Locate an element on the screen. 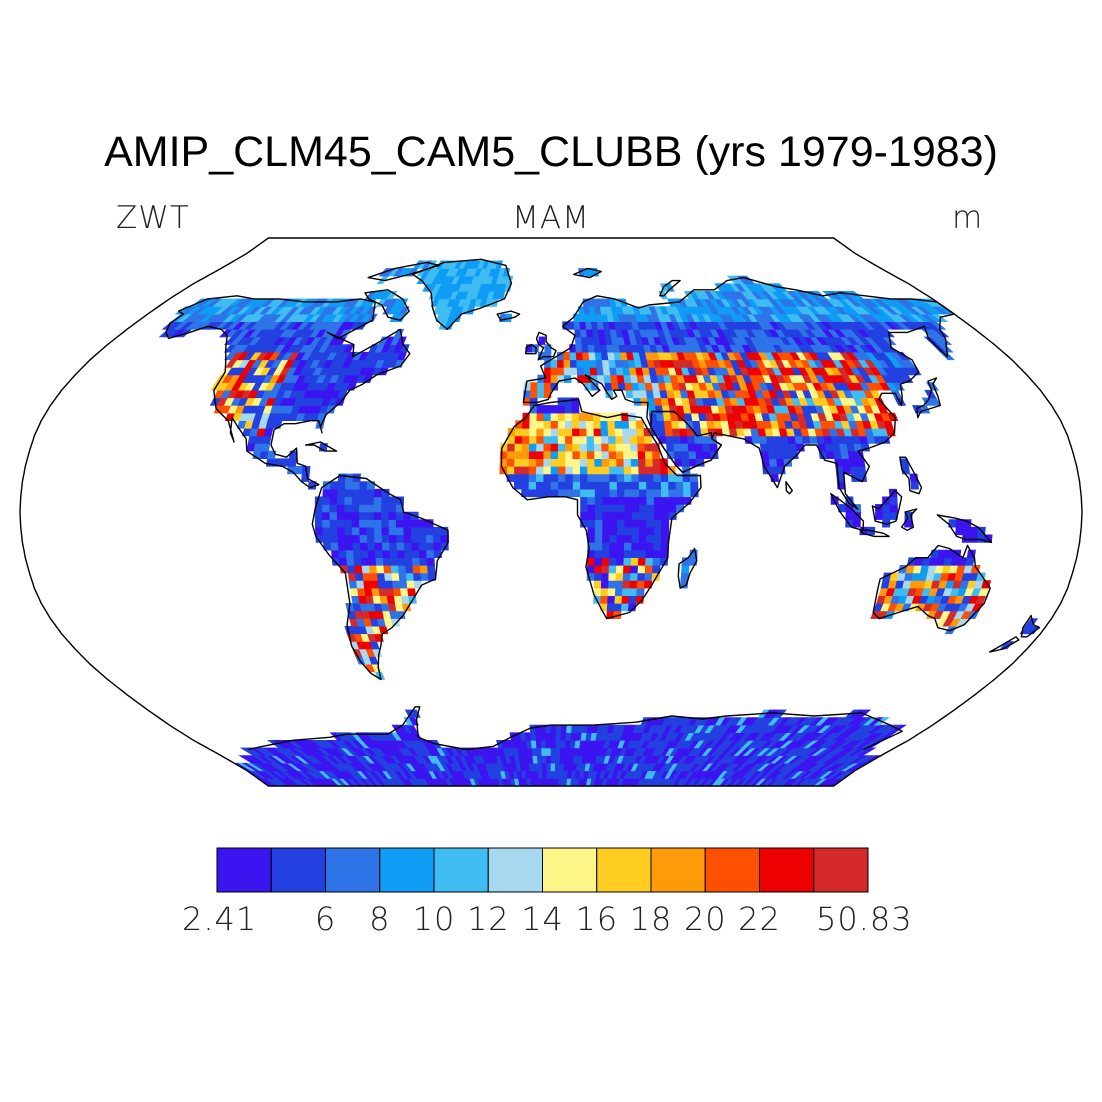  variable-label: ZWT is located at coordinates (153, 218).